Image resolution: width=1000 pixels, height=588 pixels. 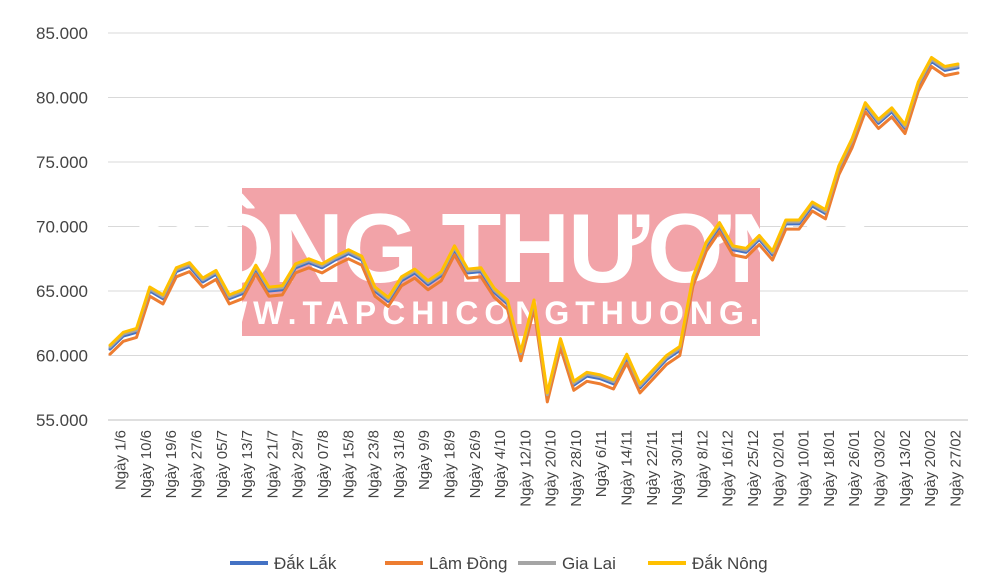 What do you see at coordinates (146, 464) in the screenshot?
I see `x-tick-label: Ngày 10/6` at bounding box center [146, 464].